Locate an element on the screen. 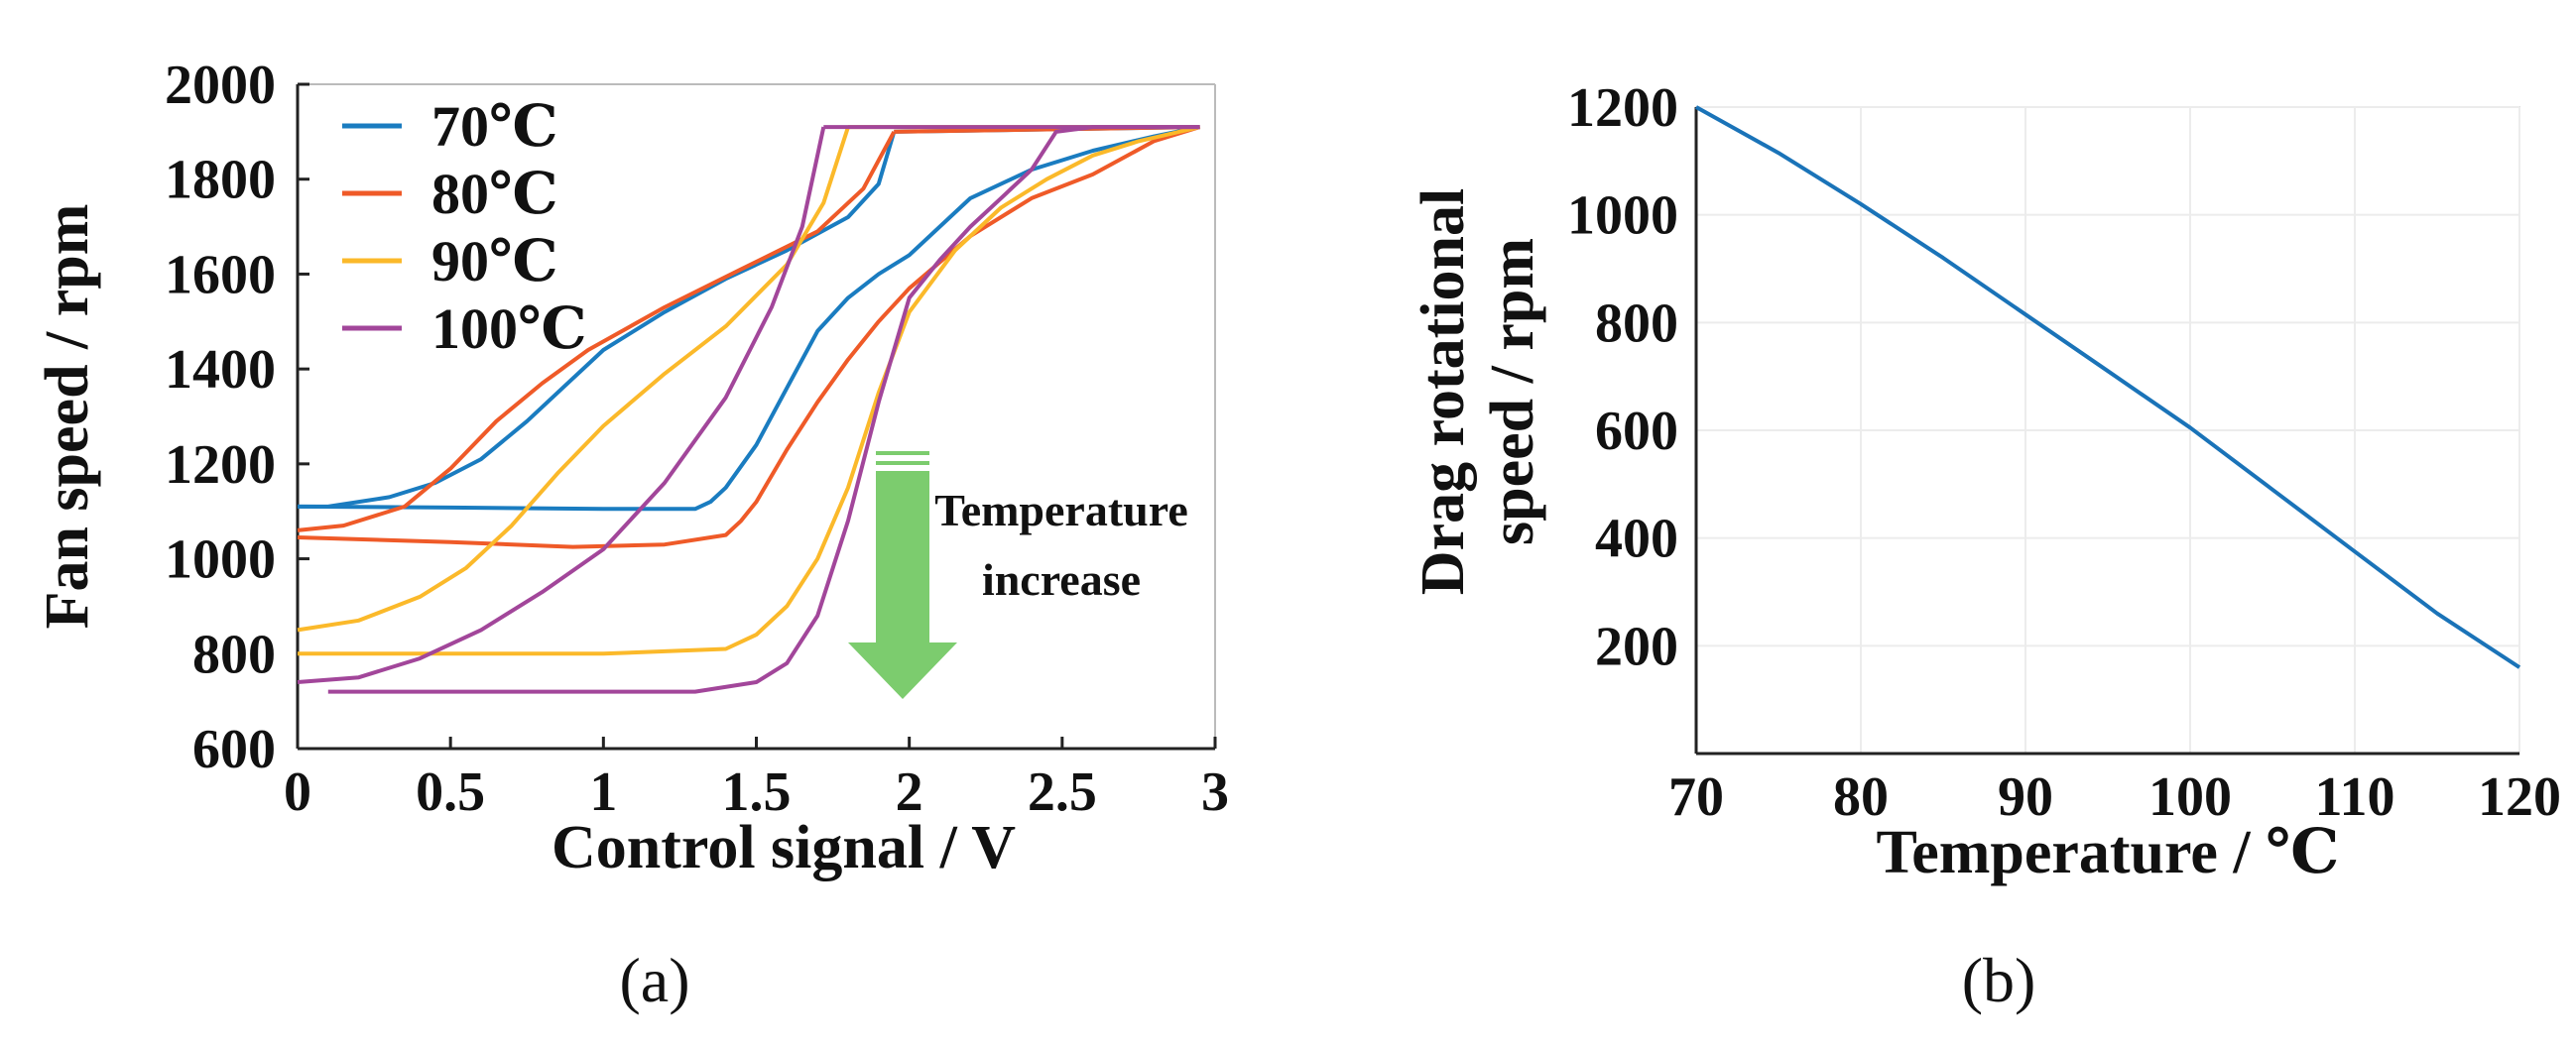 The height and width of the screenshot is (1050, 2576). series-line-0-rise is located at coordinates (597, 320).